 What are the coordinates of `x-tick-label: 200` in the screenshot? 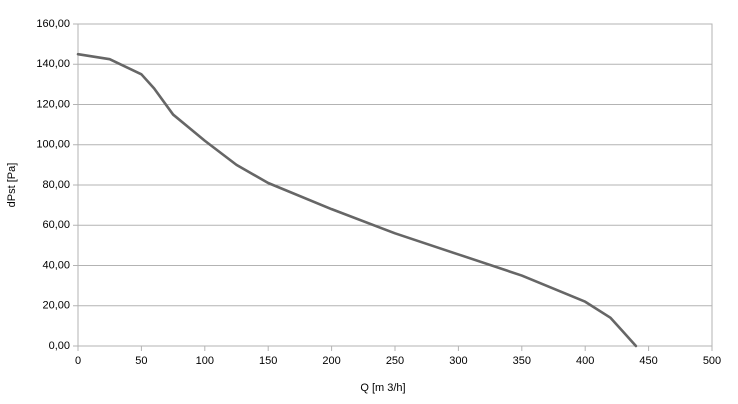 It's located at (331, 361).